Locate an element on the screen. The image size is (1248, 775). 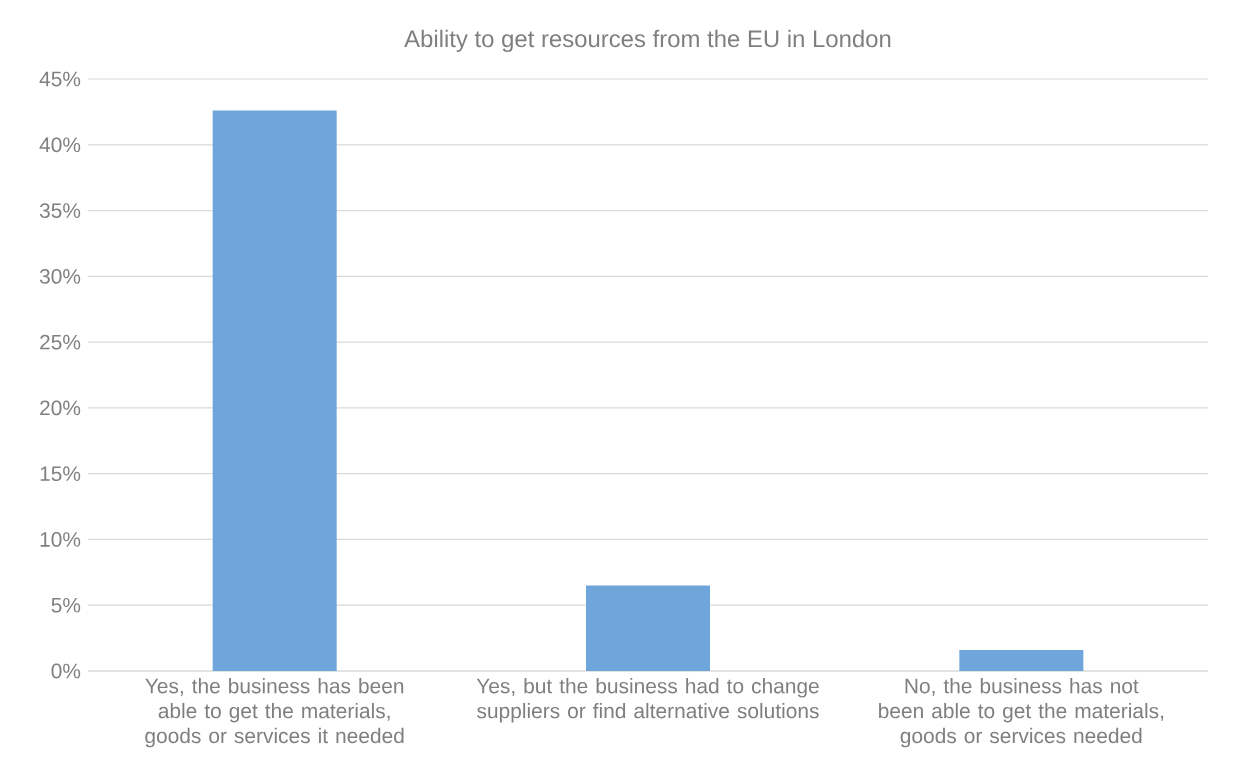
y-tick-label: 25% is located at coordinates (60, 342).